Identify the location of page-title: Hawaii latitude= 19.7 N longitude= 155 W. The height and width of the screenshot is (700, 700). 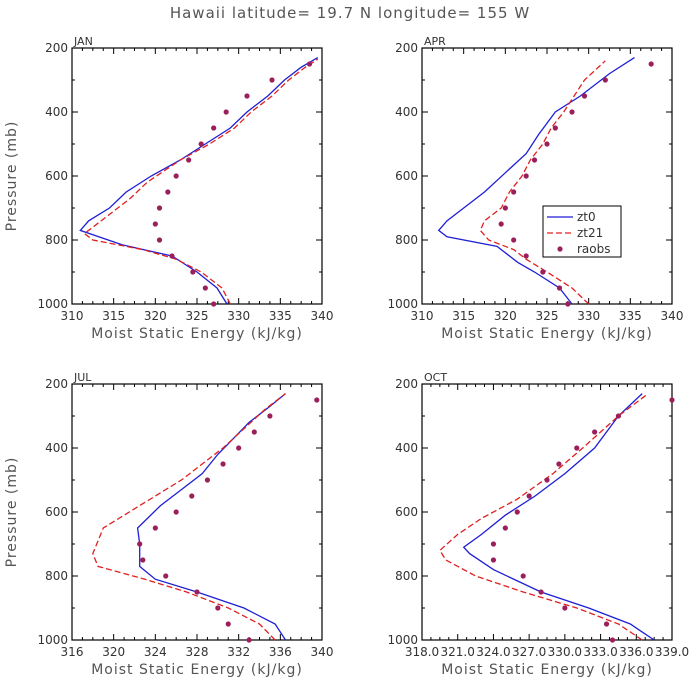
(350, 13).